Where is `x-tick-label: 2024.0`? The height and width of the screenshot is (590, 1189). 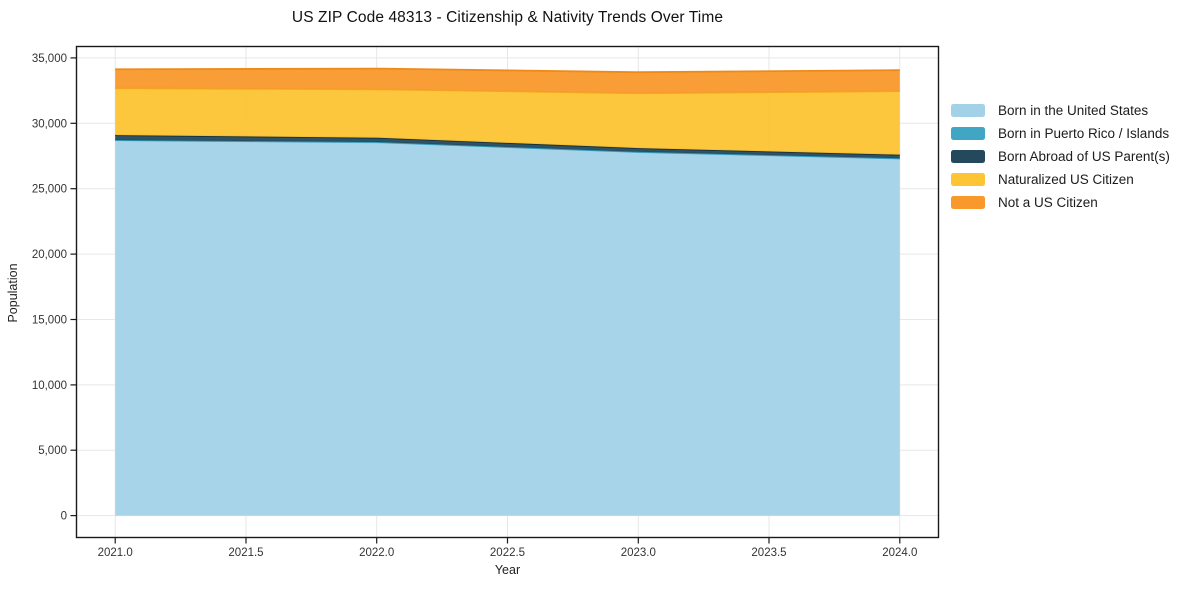 x-tick-label: 2024.0 is located at coordinates (899, 553).